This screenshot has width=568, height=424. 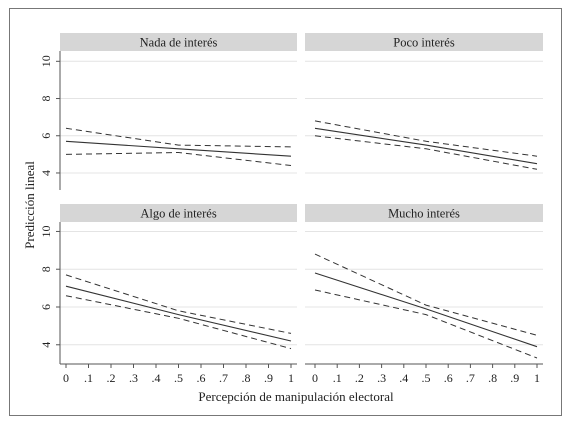 I want to click on x-axis-label: Percepción de manipulación electoral, so click(x=296, y=396).